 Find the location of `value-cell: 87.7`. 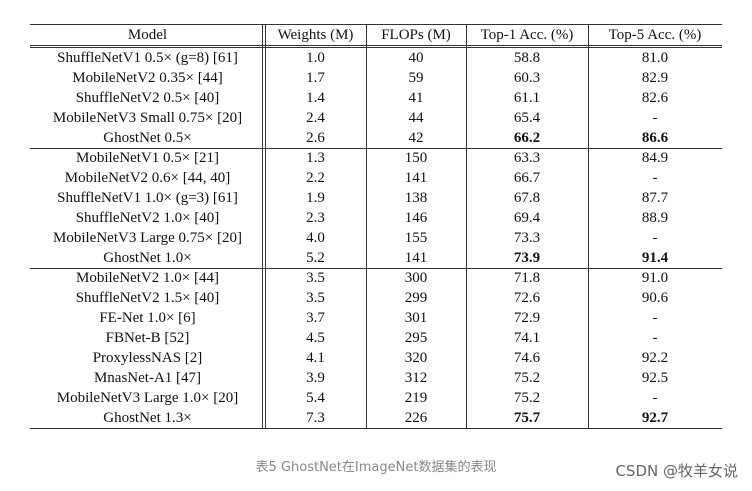

value-cell: 87.7 is located at coordinates (655, 198).